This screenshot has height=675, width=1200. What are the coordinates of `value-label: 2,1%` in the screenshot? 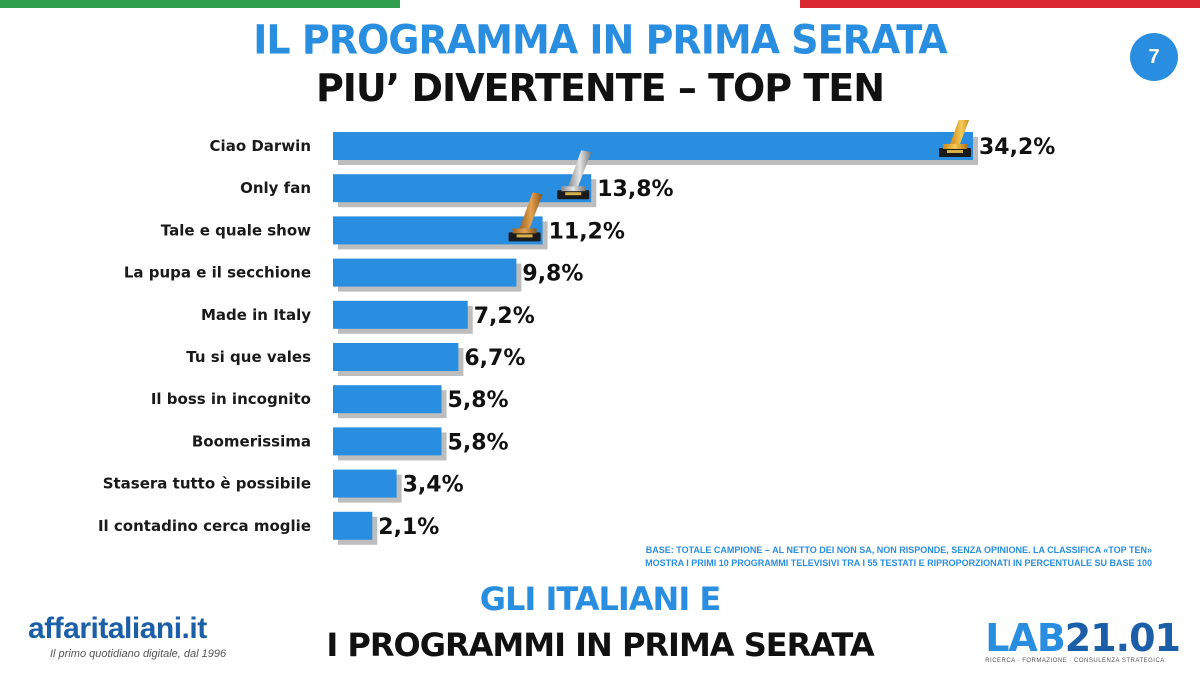 It's located at (408, 527).